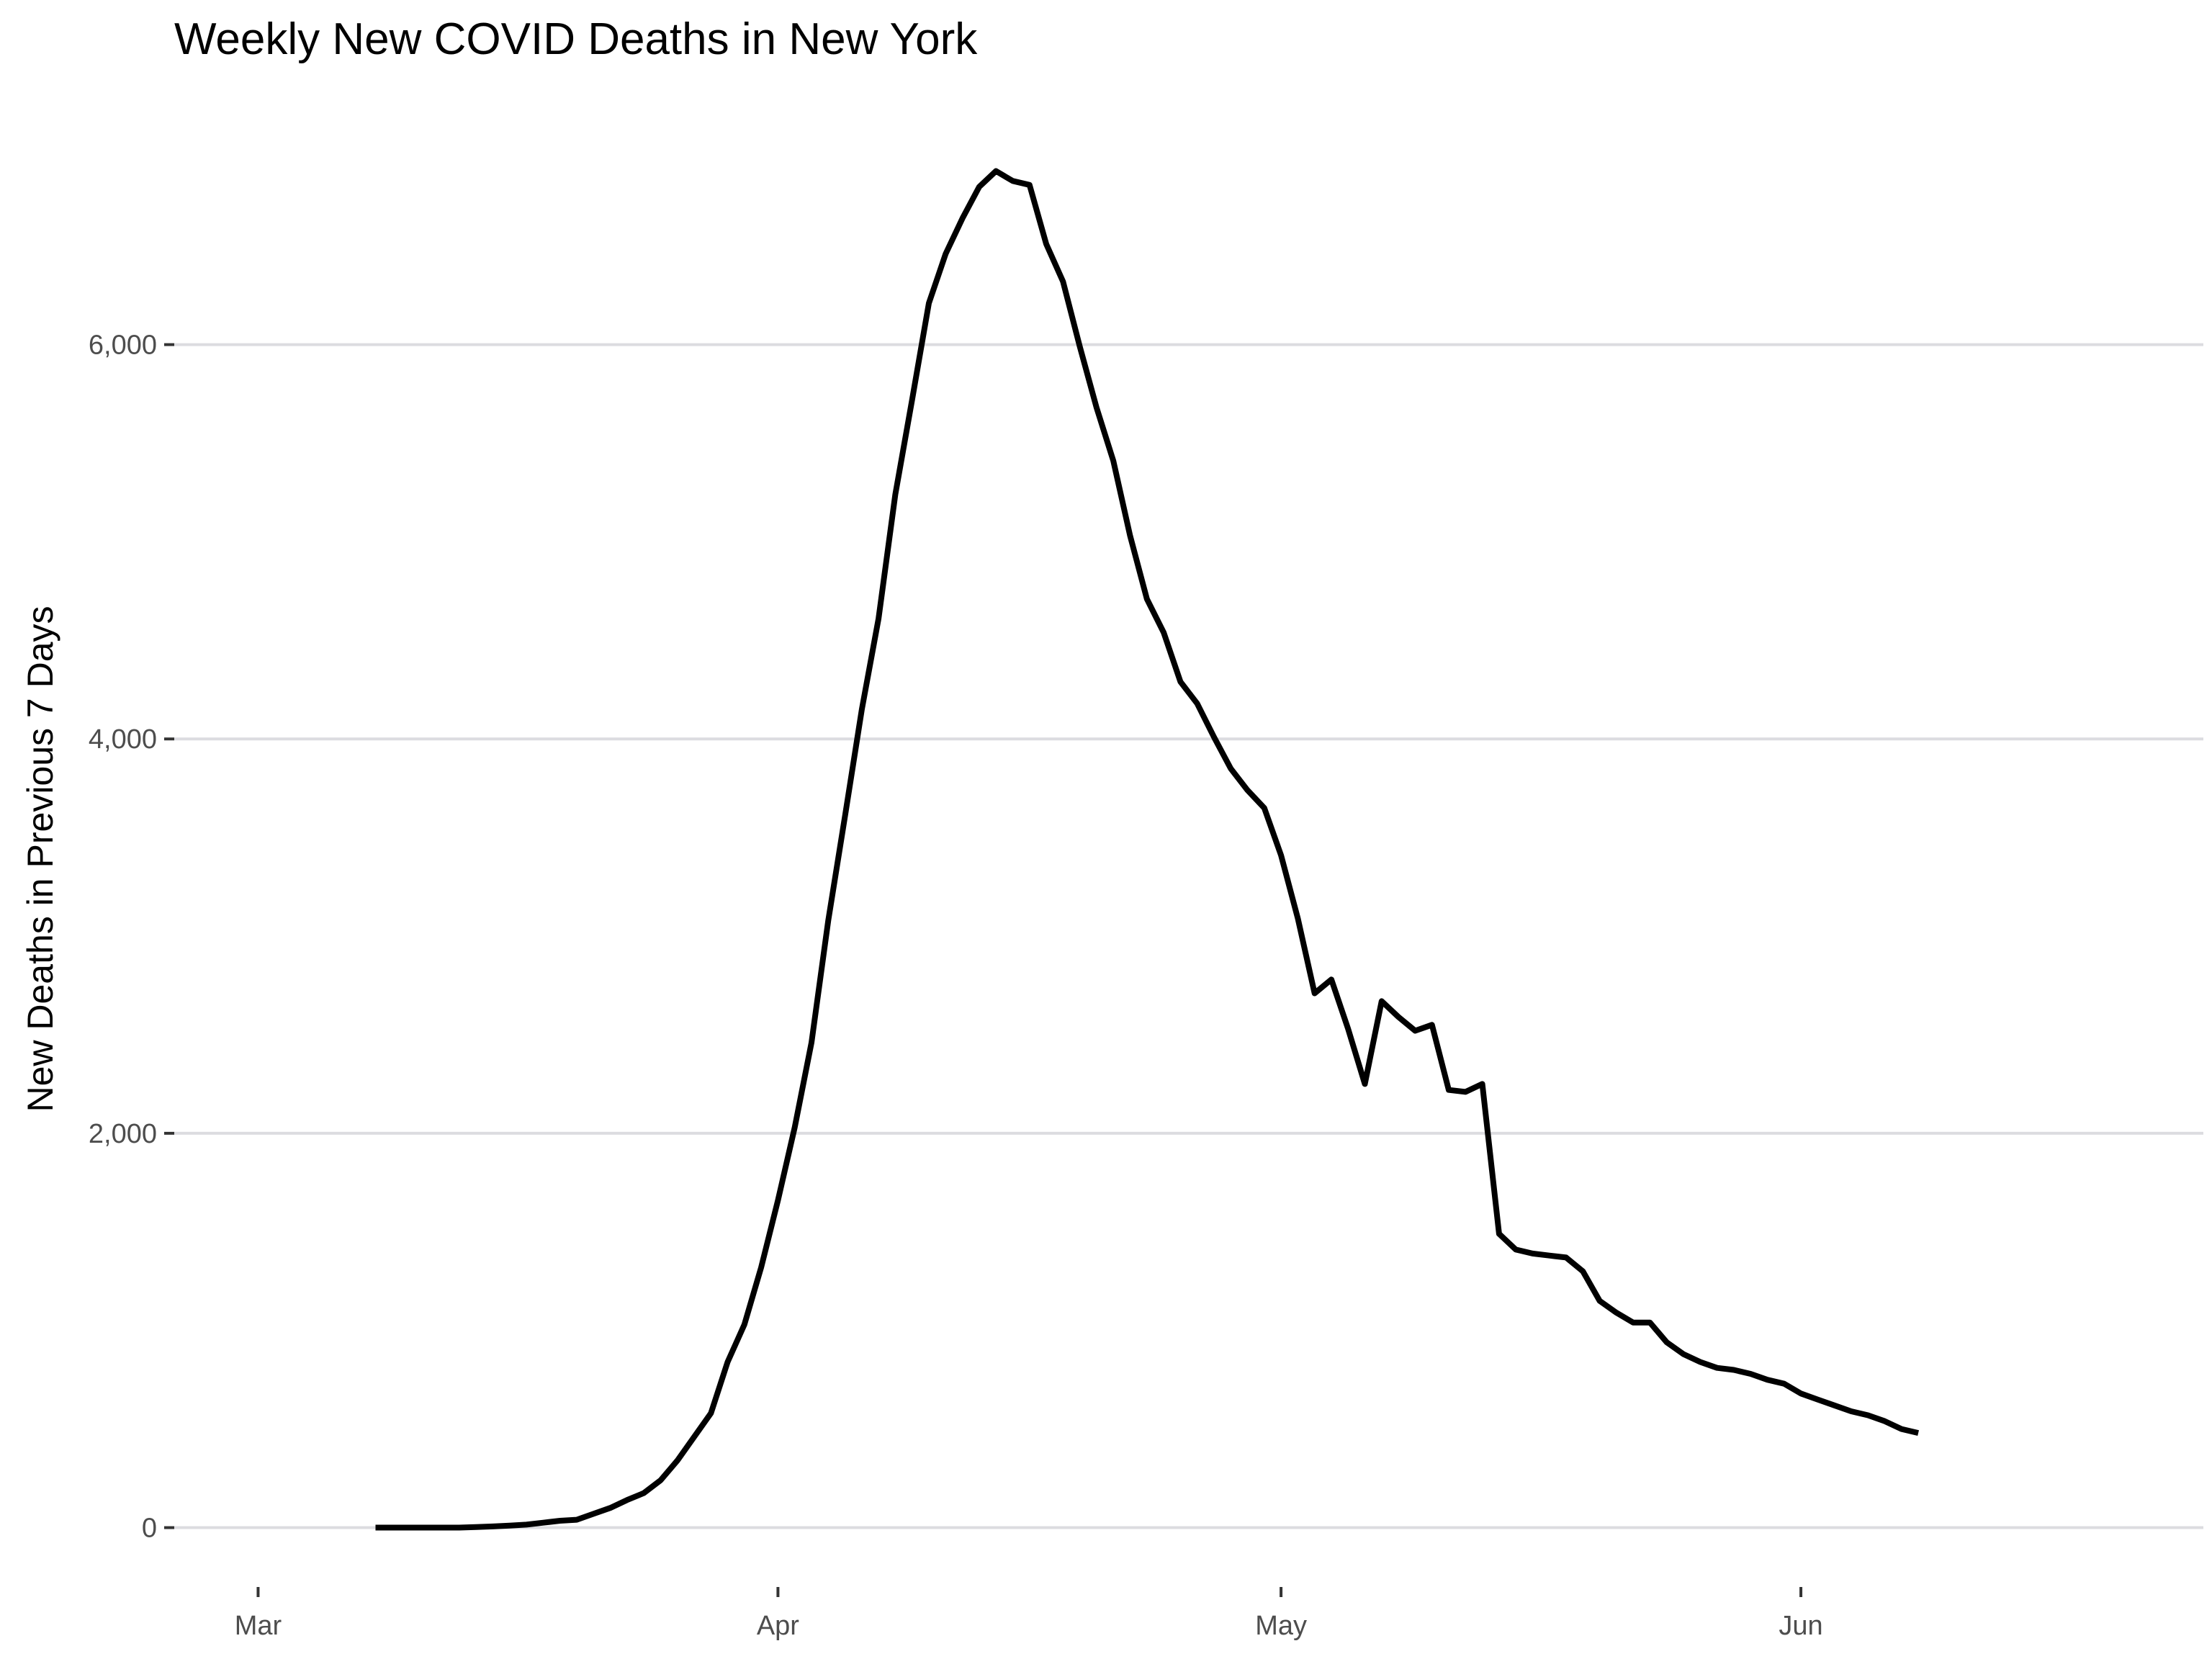  I want to click on chart-title: Weekly New COVID Deaths in New York, so click(576, 39).